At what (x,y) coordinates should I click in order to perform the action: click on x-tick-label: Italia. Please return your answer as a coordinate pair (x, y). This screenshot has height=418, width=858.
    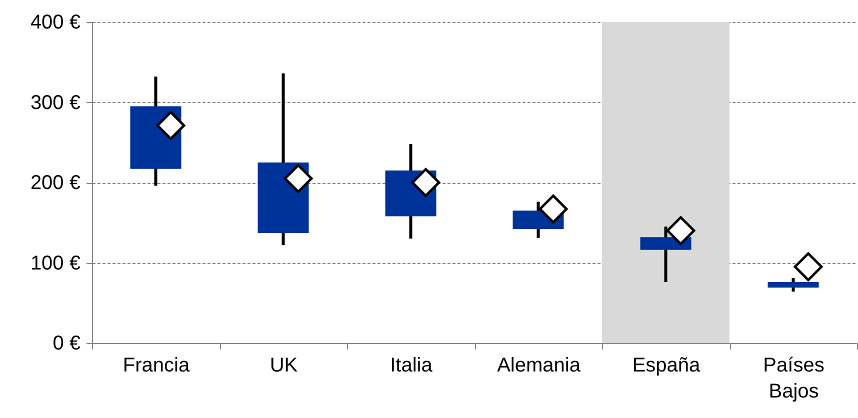
    Looking at the image, I should click on (412, 365).